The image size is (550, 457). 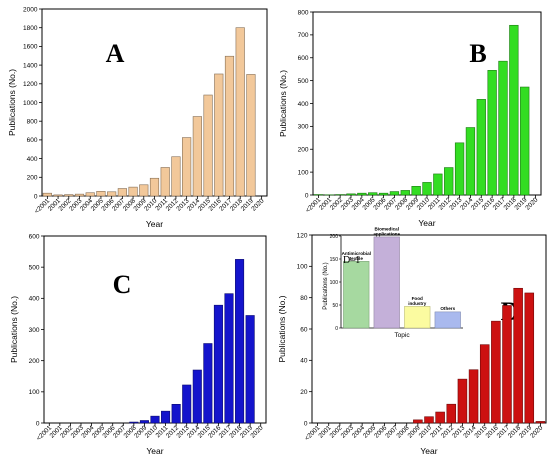 What do you see at coordinates (302, 235) in the screenshot?
I see `y-tick-label: 120` at bounding box center [302, 235].